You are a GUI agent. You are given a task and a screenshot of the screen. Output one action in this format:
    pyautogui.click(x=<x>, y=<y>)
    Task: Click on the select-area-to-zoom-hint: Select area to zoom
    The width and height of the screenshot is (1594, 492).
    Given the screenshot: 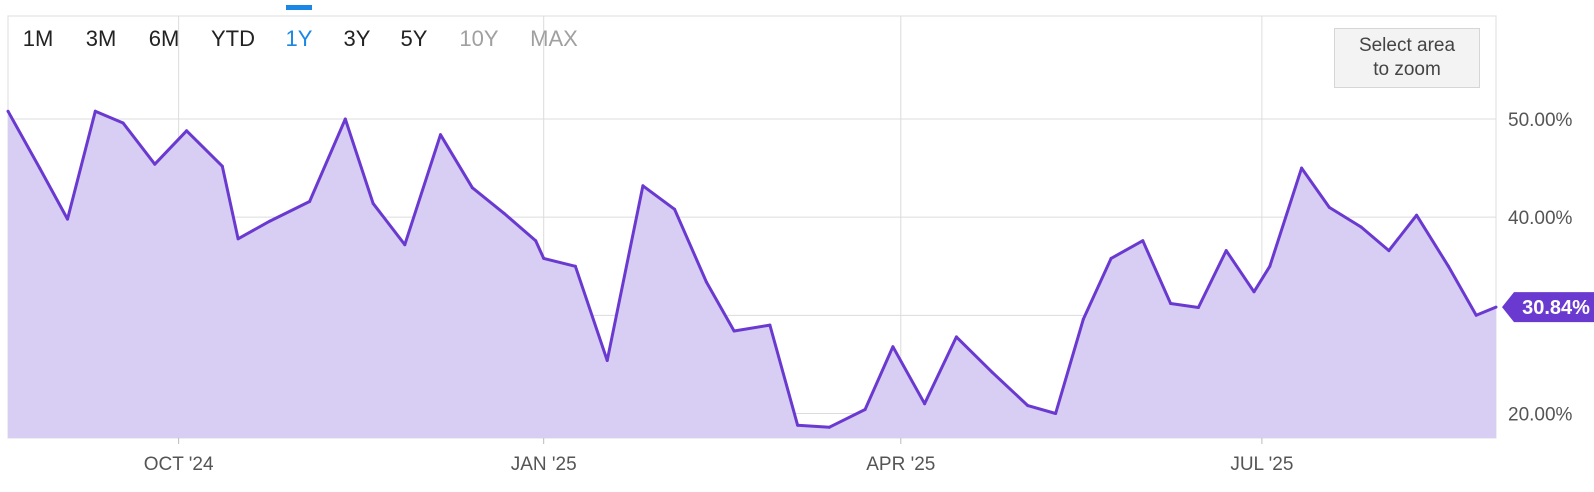 What is the action you would take?
    pyautogui.click(x=1407, y=58)
    